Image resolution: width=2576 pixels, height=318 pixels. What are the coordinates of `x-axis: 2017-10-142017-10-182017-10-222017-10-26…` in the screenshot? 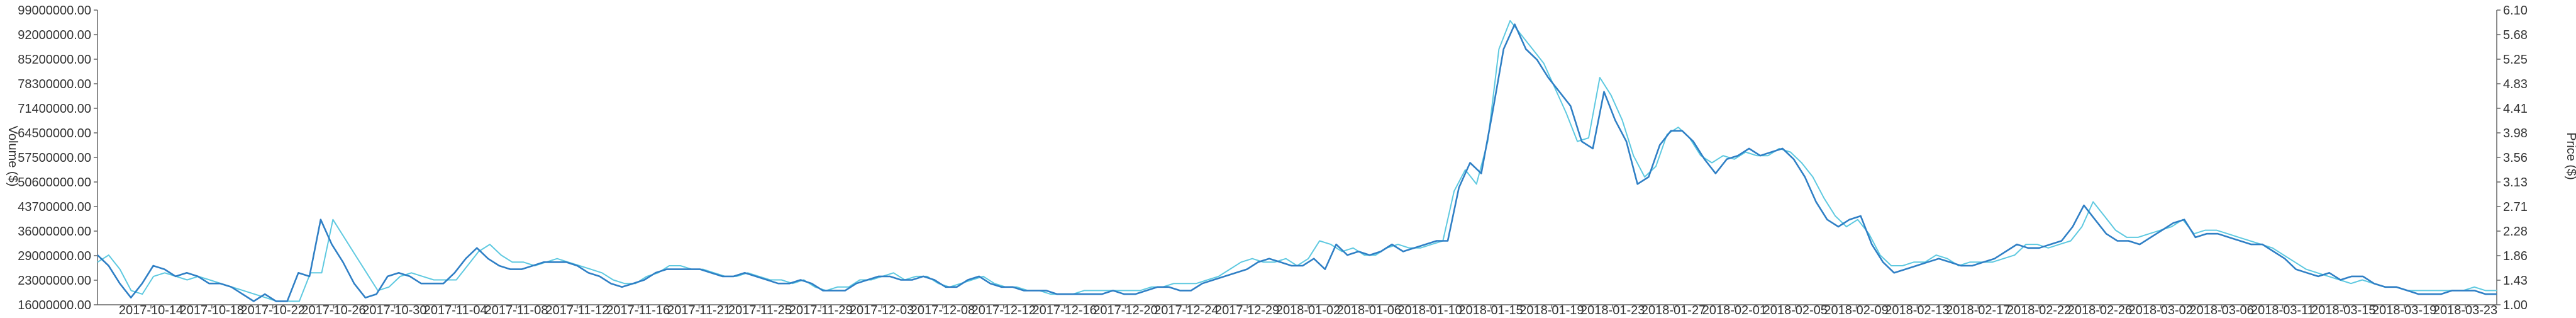 It's located at (1308, 310).